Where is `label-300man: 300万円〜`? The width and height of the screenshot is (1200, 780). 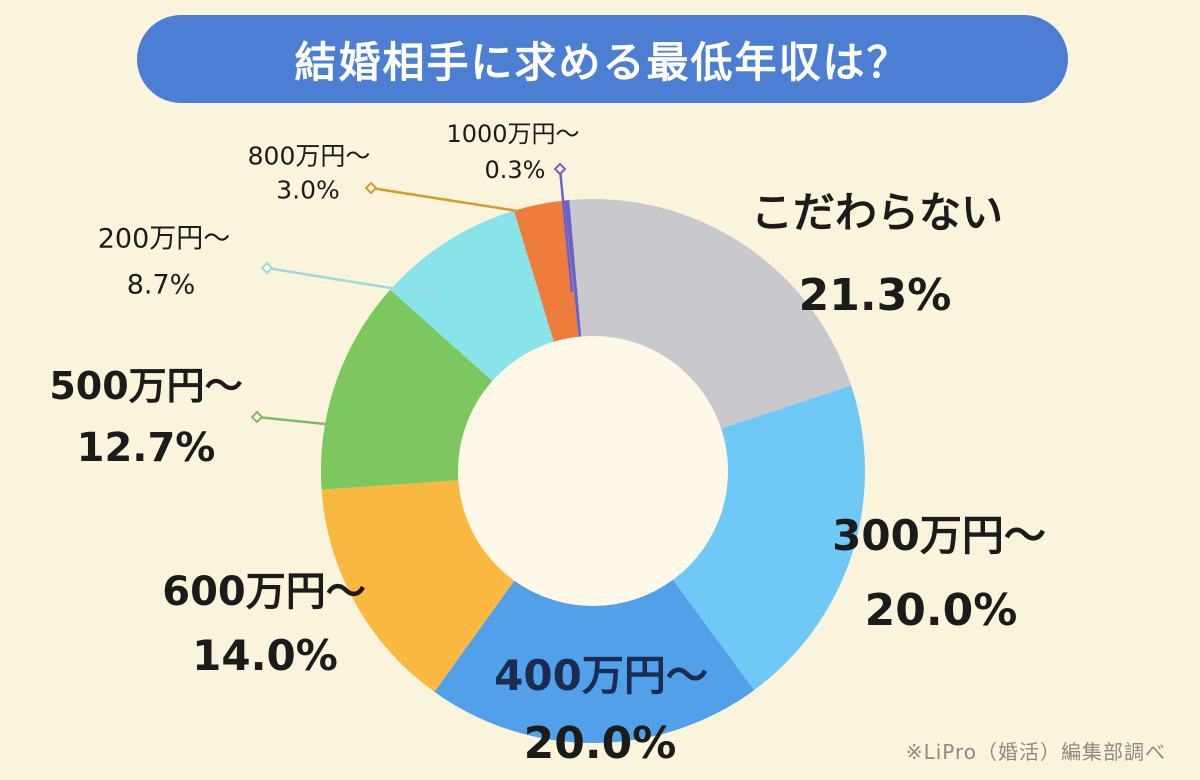 label-300man: 300万円〜 is located at coordinates (939, 535).